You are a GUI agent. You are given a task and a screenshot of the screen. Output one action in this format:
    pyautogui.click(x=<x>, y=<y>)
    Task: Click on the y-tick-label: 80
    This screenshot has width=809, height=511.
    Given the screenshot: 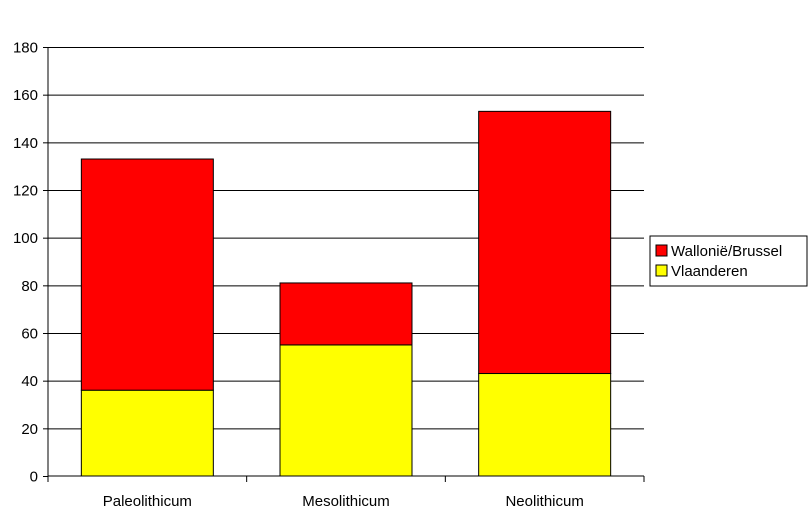 What is the action you would take?
    pyautogui.click(x=29, y=286)
    